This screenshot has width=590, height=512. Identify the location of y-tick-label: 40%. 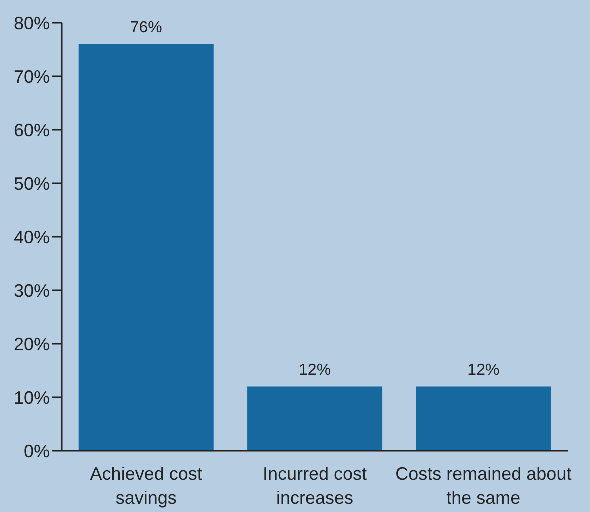
(32, 237).